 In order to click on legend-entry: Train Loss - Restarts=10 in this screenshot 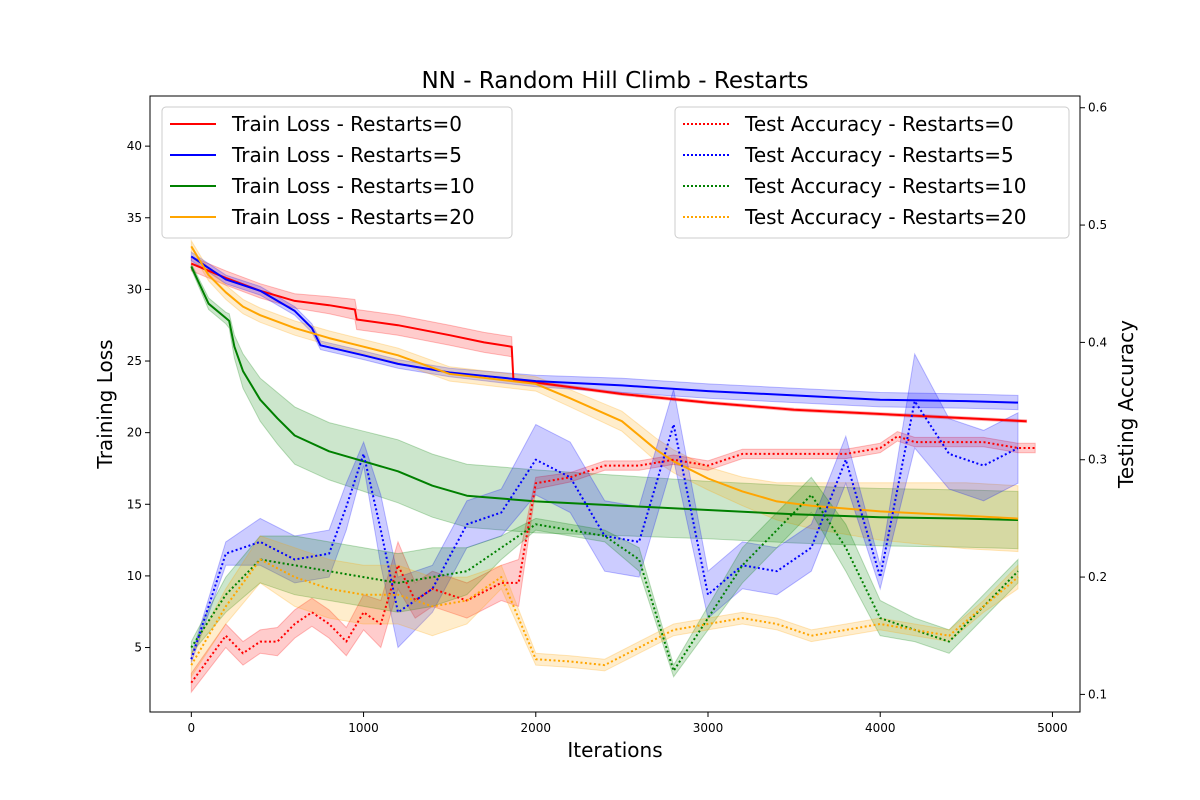, I will do `click(353, 186)`.